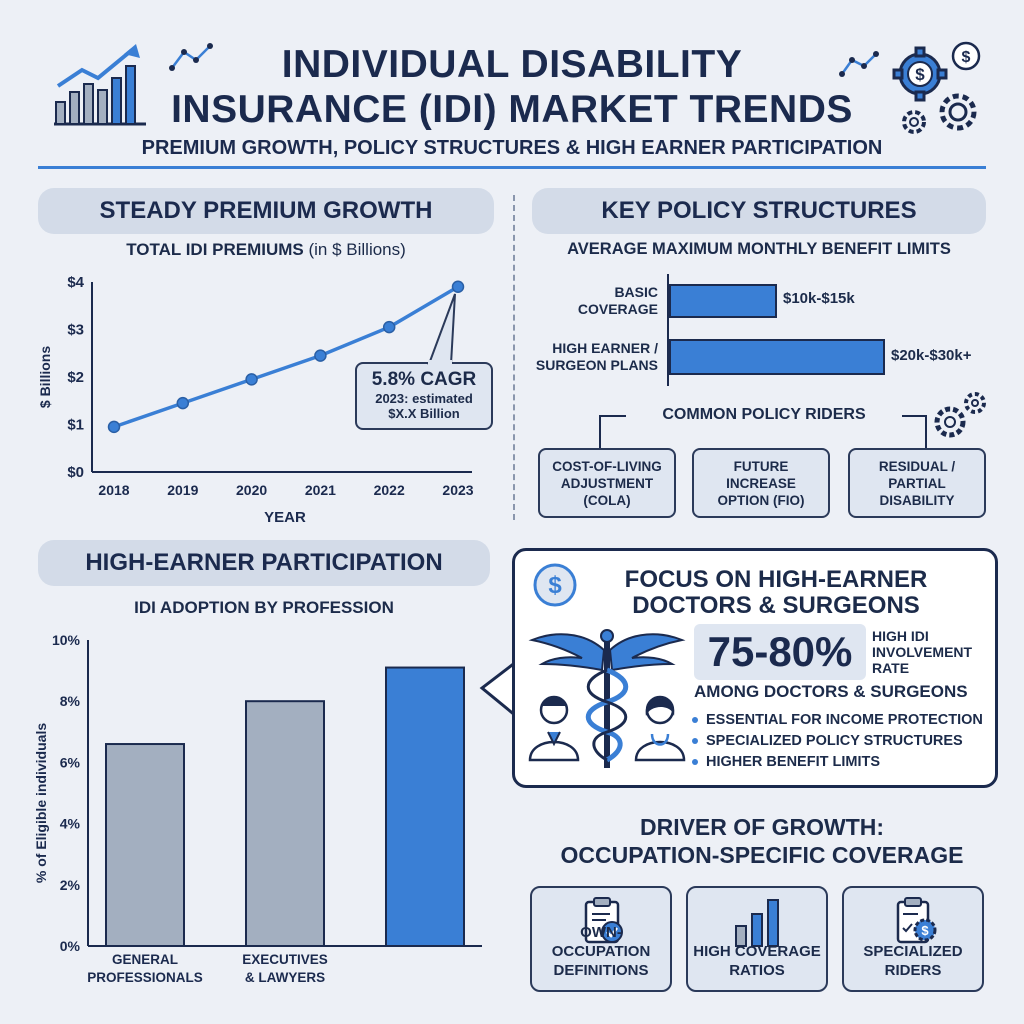 This screenshot has width=1024, height=1024. I want to click on benefit-value-basic: $10k-$15k, so click(819, 298).